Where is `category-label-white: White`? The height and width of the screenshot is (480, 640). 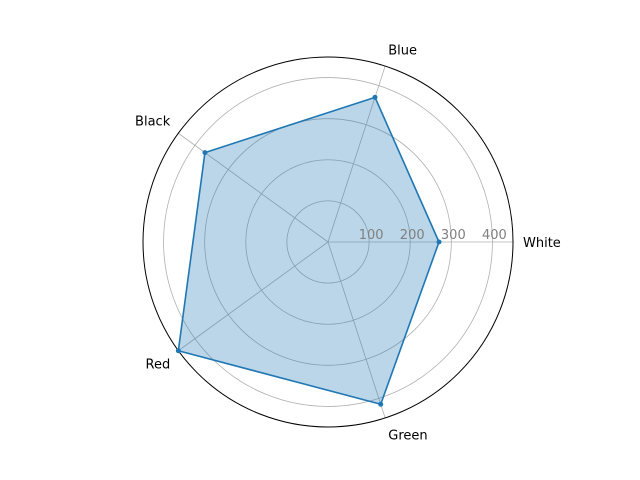 category-label-white: White is located at coordinates (542, 243).